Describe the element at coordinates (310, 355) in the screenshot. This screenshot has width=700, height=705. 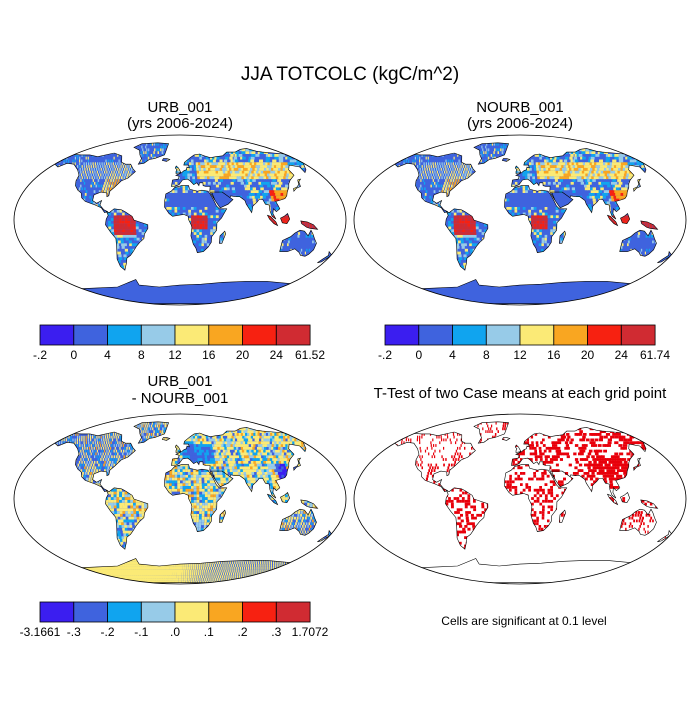
I see `colorbar-tick-label: 61.52` at that location.